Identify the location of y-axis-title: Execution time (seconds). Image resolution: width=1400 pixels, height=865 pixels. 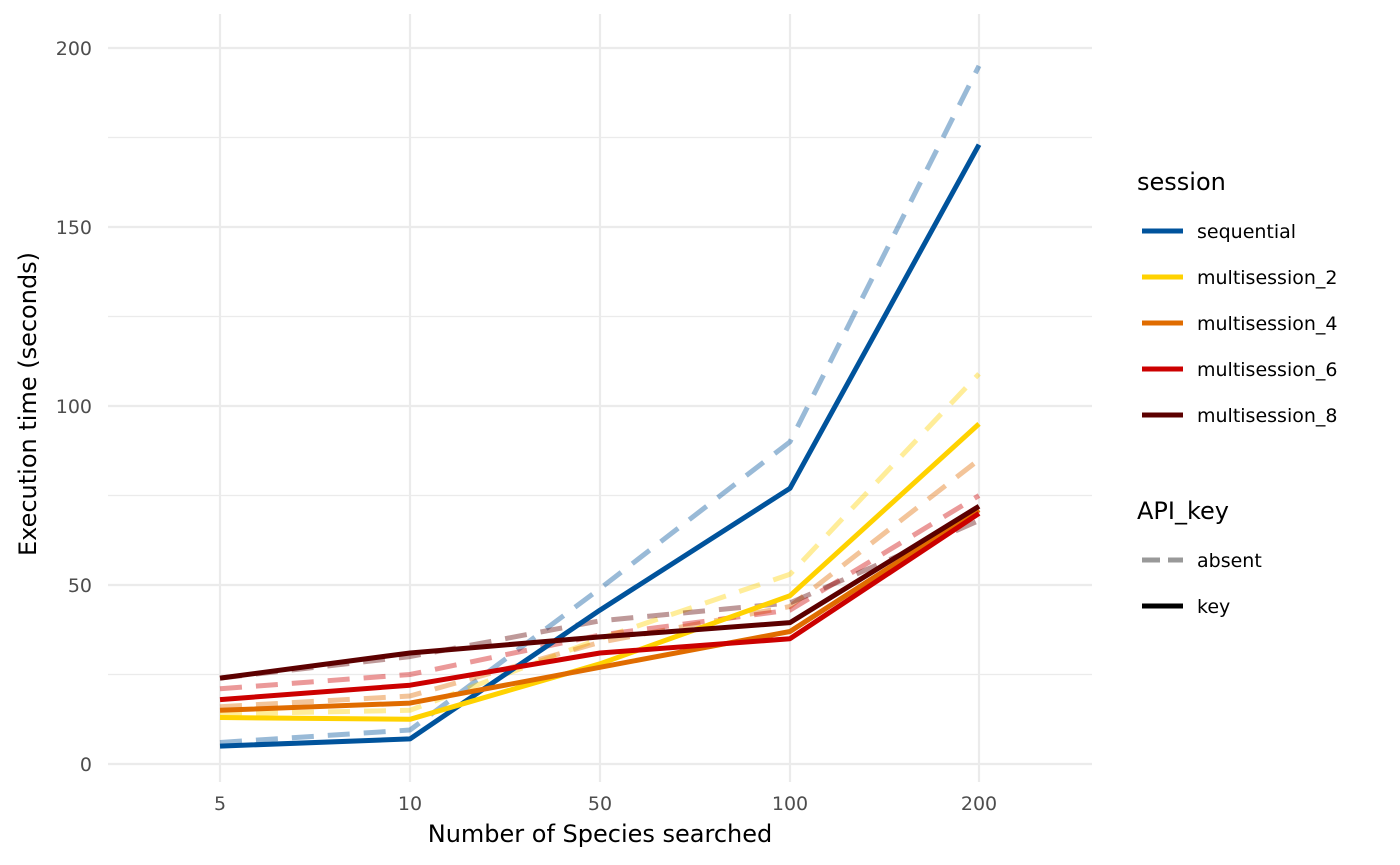
(28, 404).